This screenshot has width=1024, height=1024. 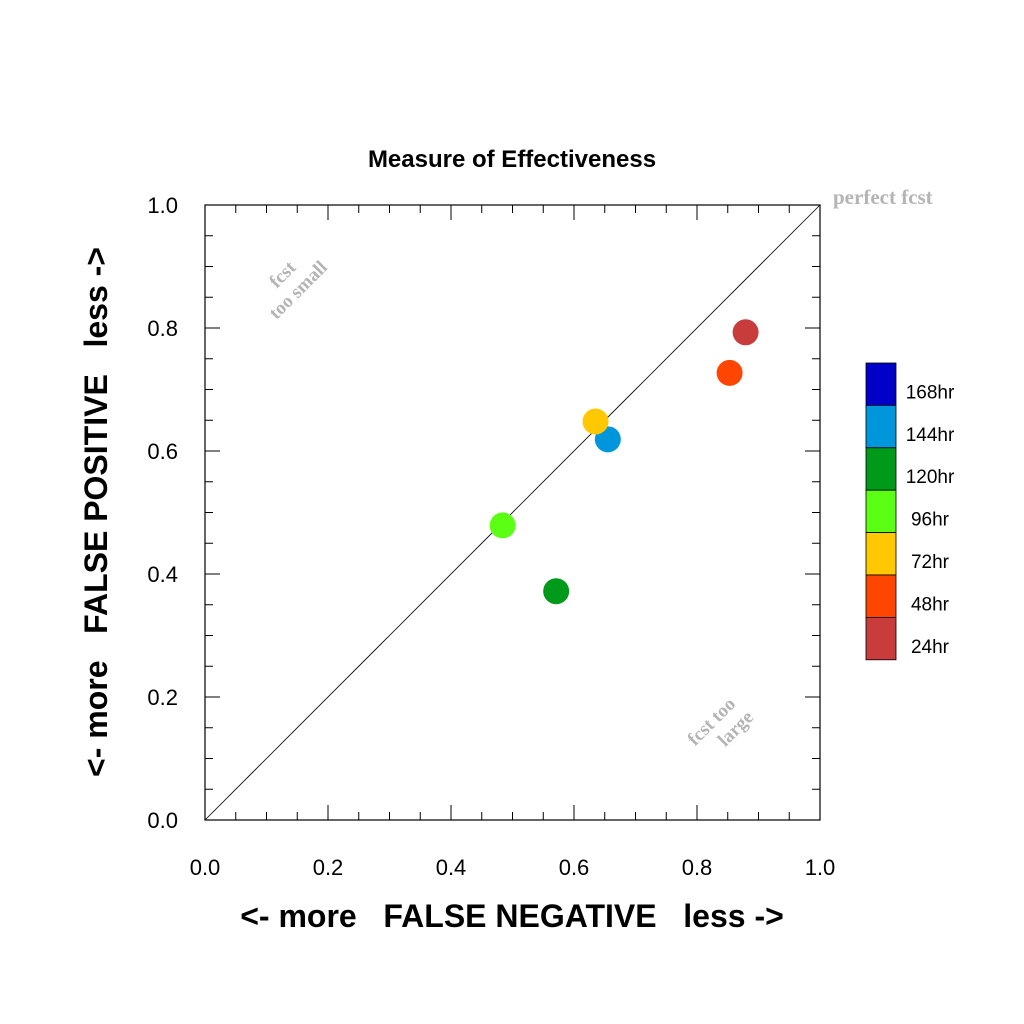 What do you see at coordinates (930, 604) in the screenshot?
I see `legend-label-48hr: 48hr` at bounding box center [930, 604].